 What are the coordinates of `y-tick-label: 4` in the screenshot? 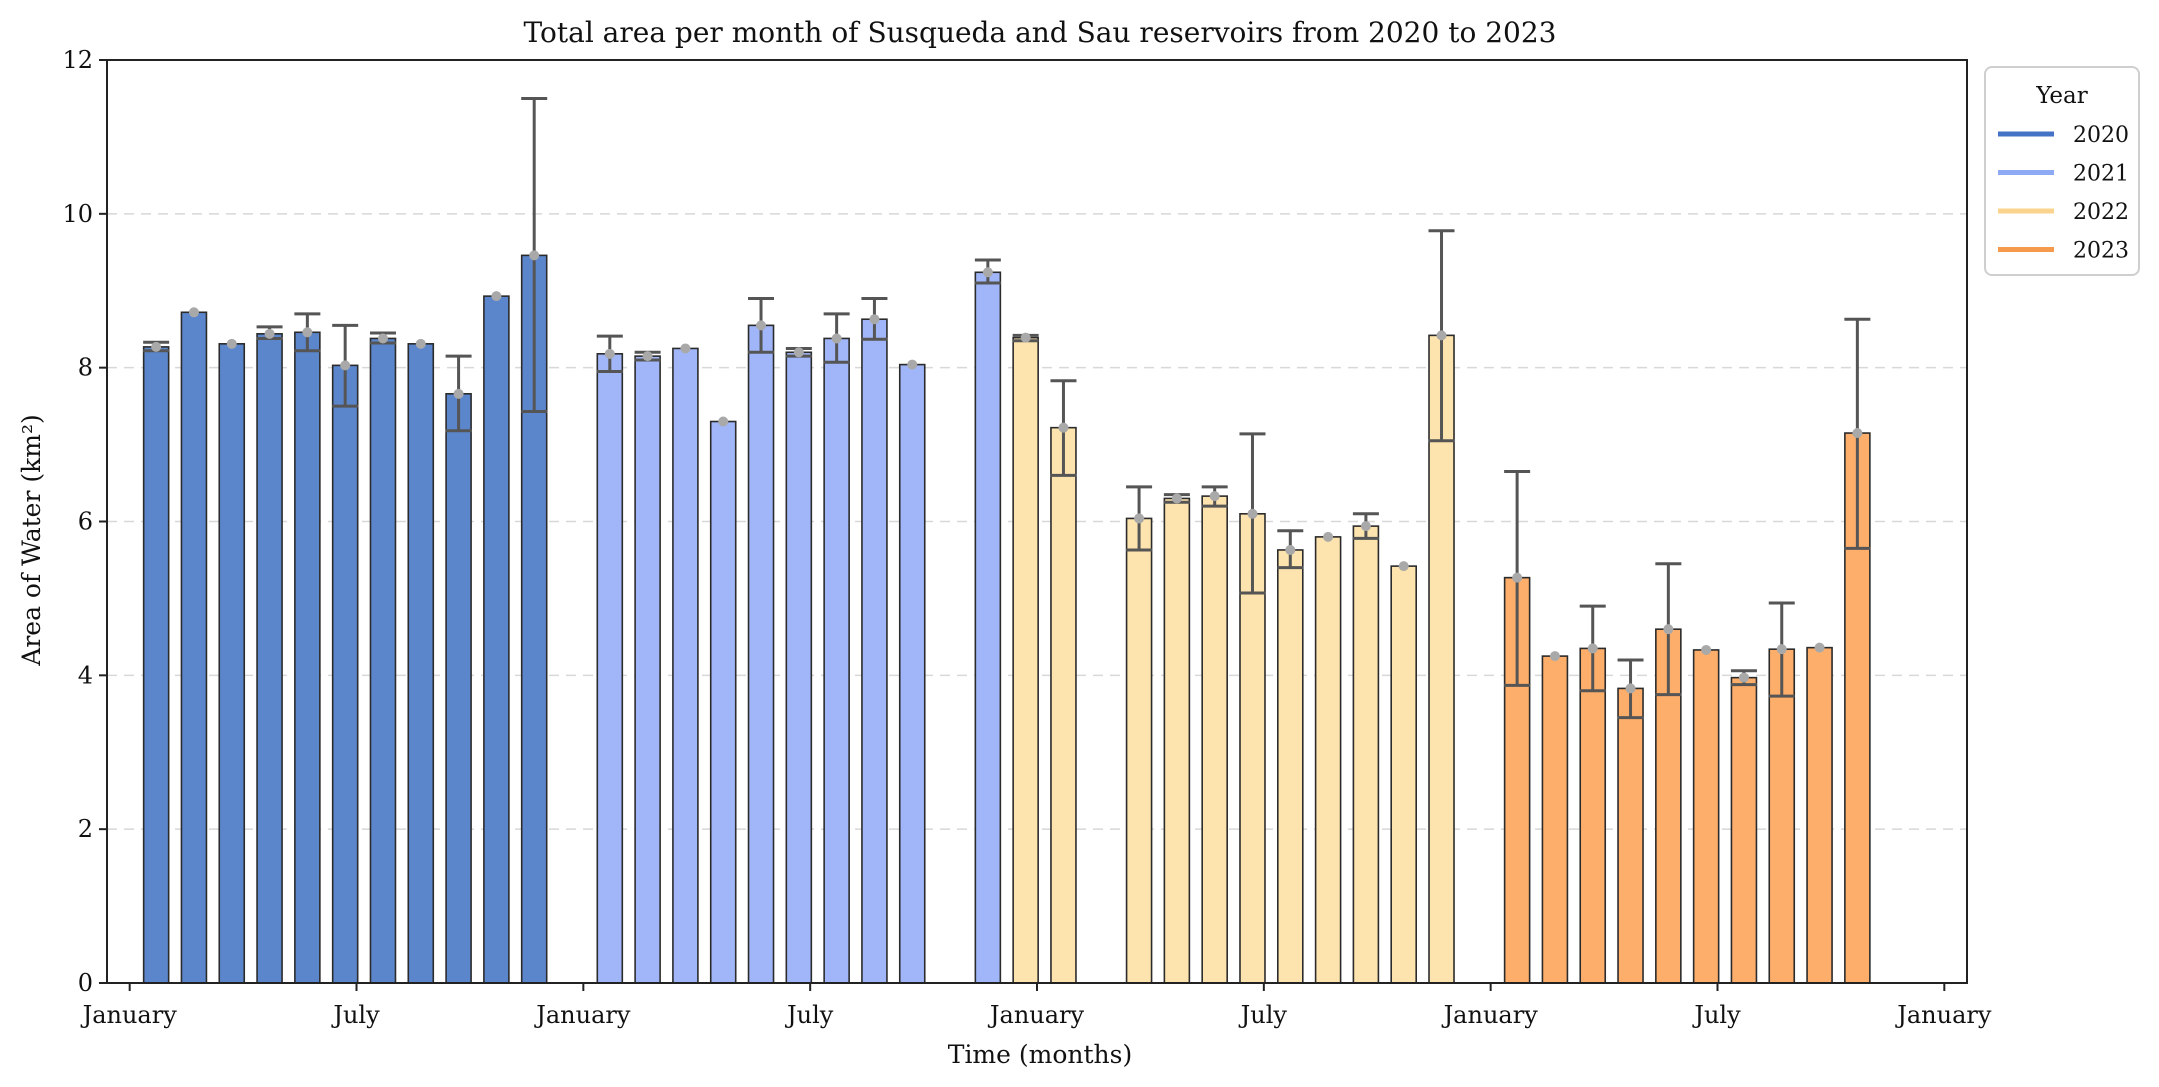 It's located at (85, 675).